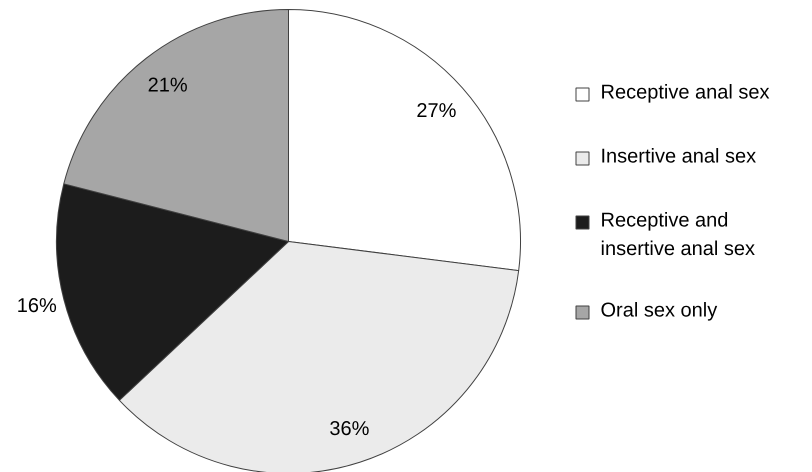 The height and width of the screenshot is (472, 812). I want to click on legend-label: Oral sex only, so click(659, 311).